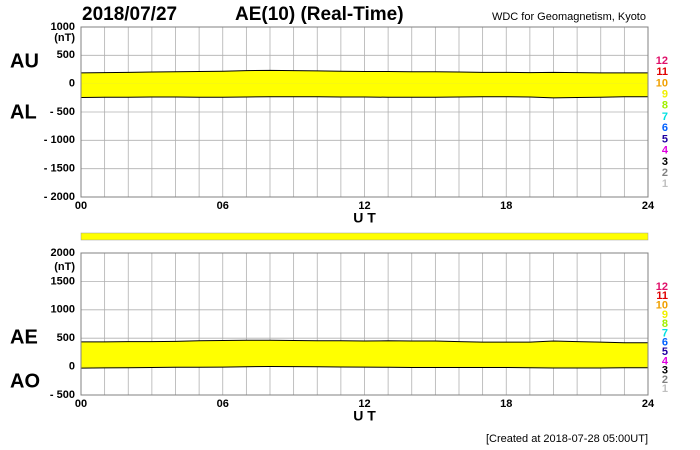  Describe the element at coordinates (569, 17) in the screenshot. I see `source: WDC for Geomagnetism, Kyoto` at that location.